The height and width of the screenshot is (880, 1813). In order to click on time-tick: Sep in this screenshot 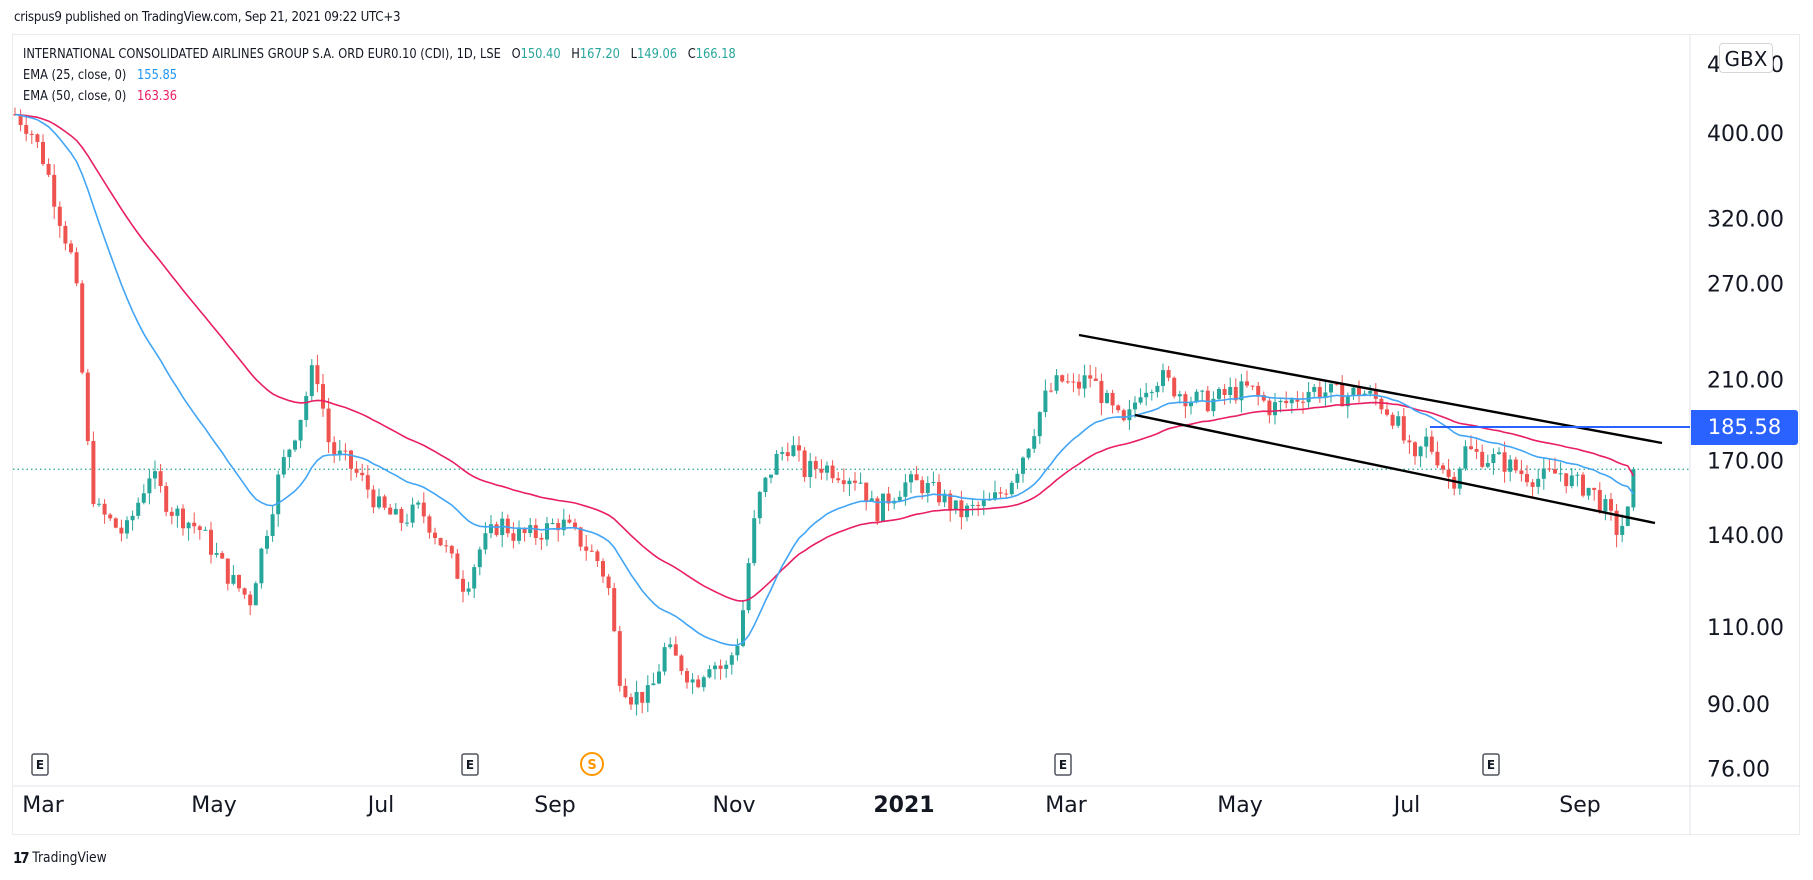, I will do `click(1579, 805)`.